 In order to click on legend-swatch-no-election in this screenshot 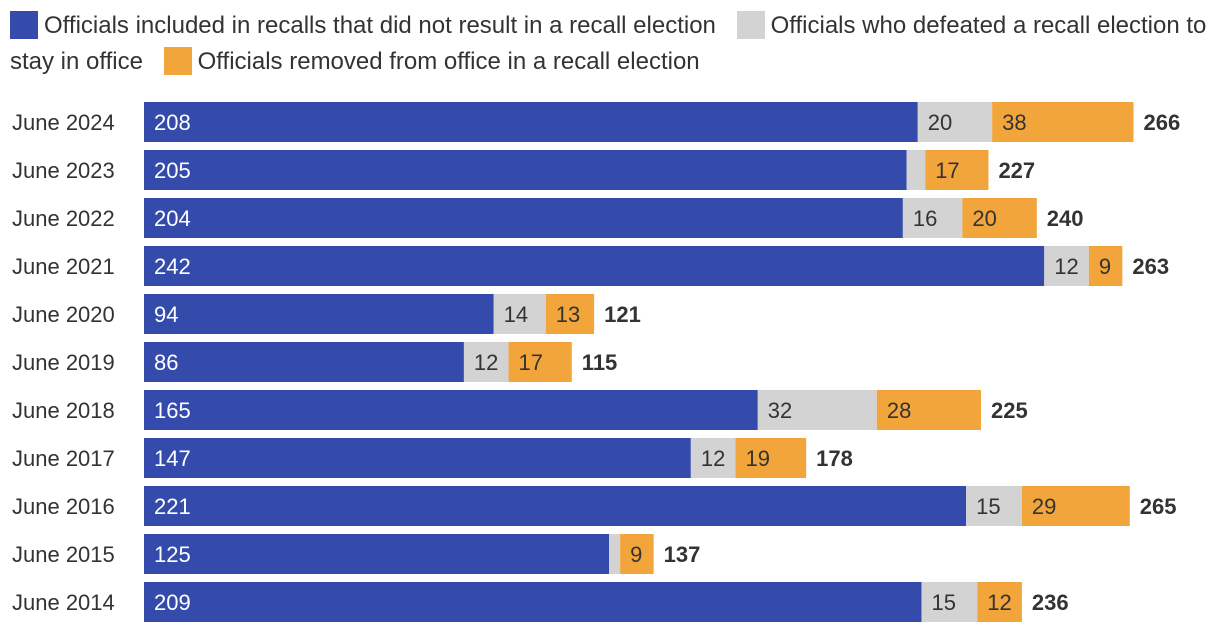, I will do `click(24, 25)`.